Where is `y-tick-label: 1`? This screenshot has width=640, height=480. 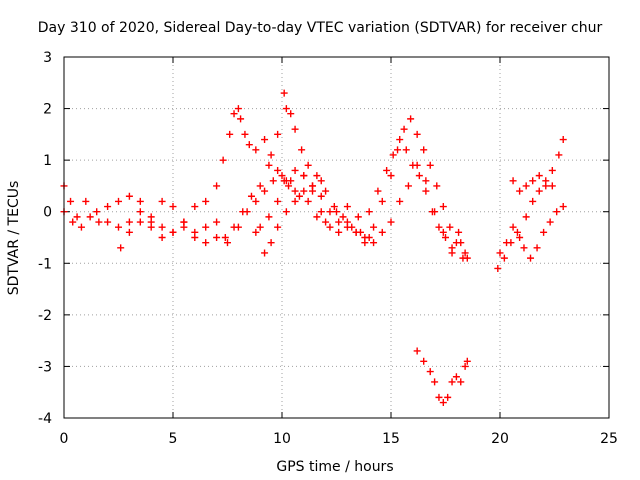 y-tick-label: 1 is located at coordinates (47, 161).